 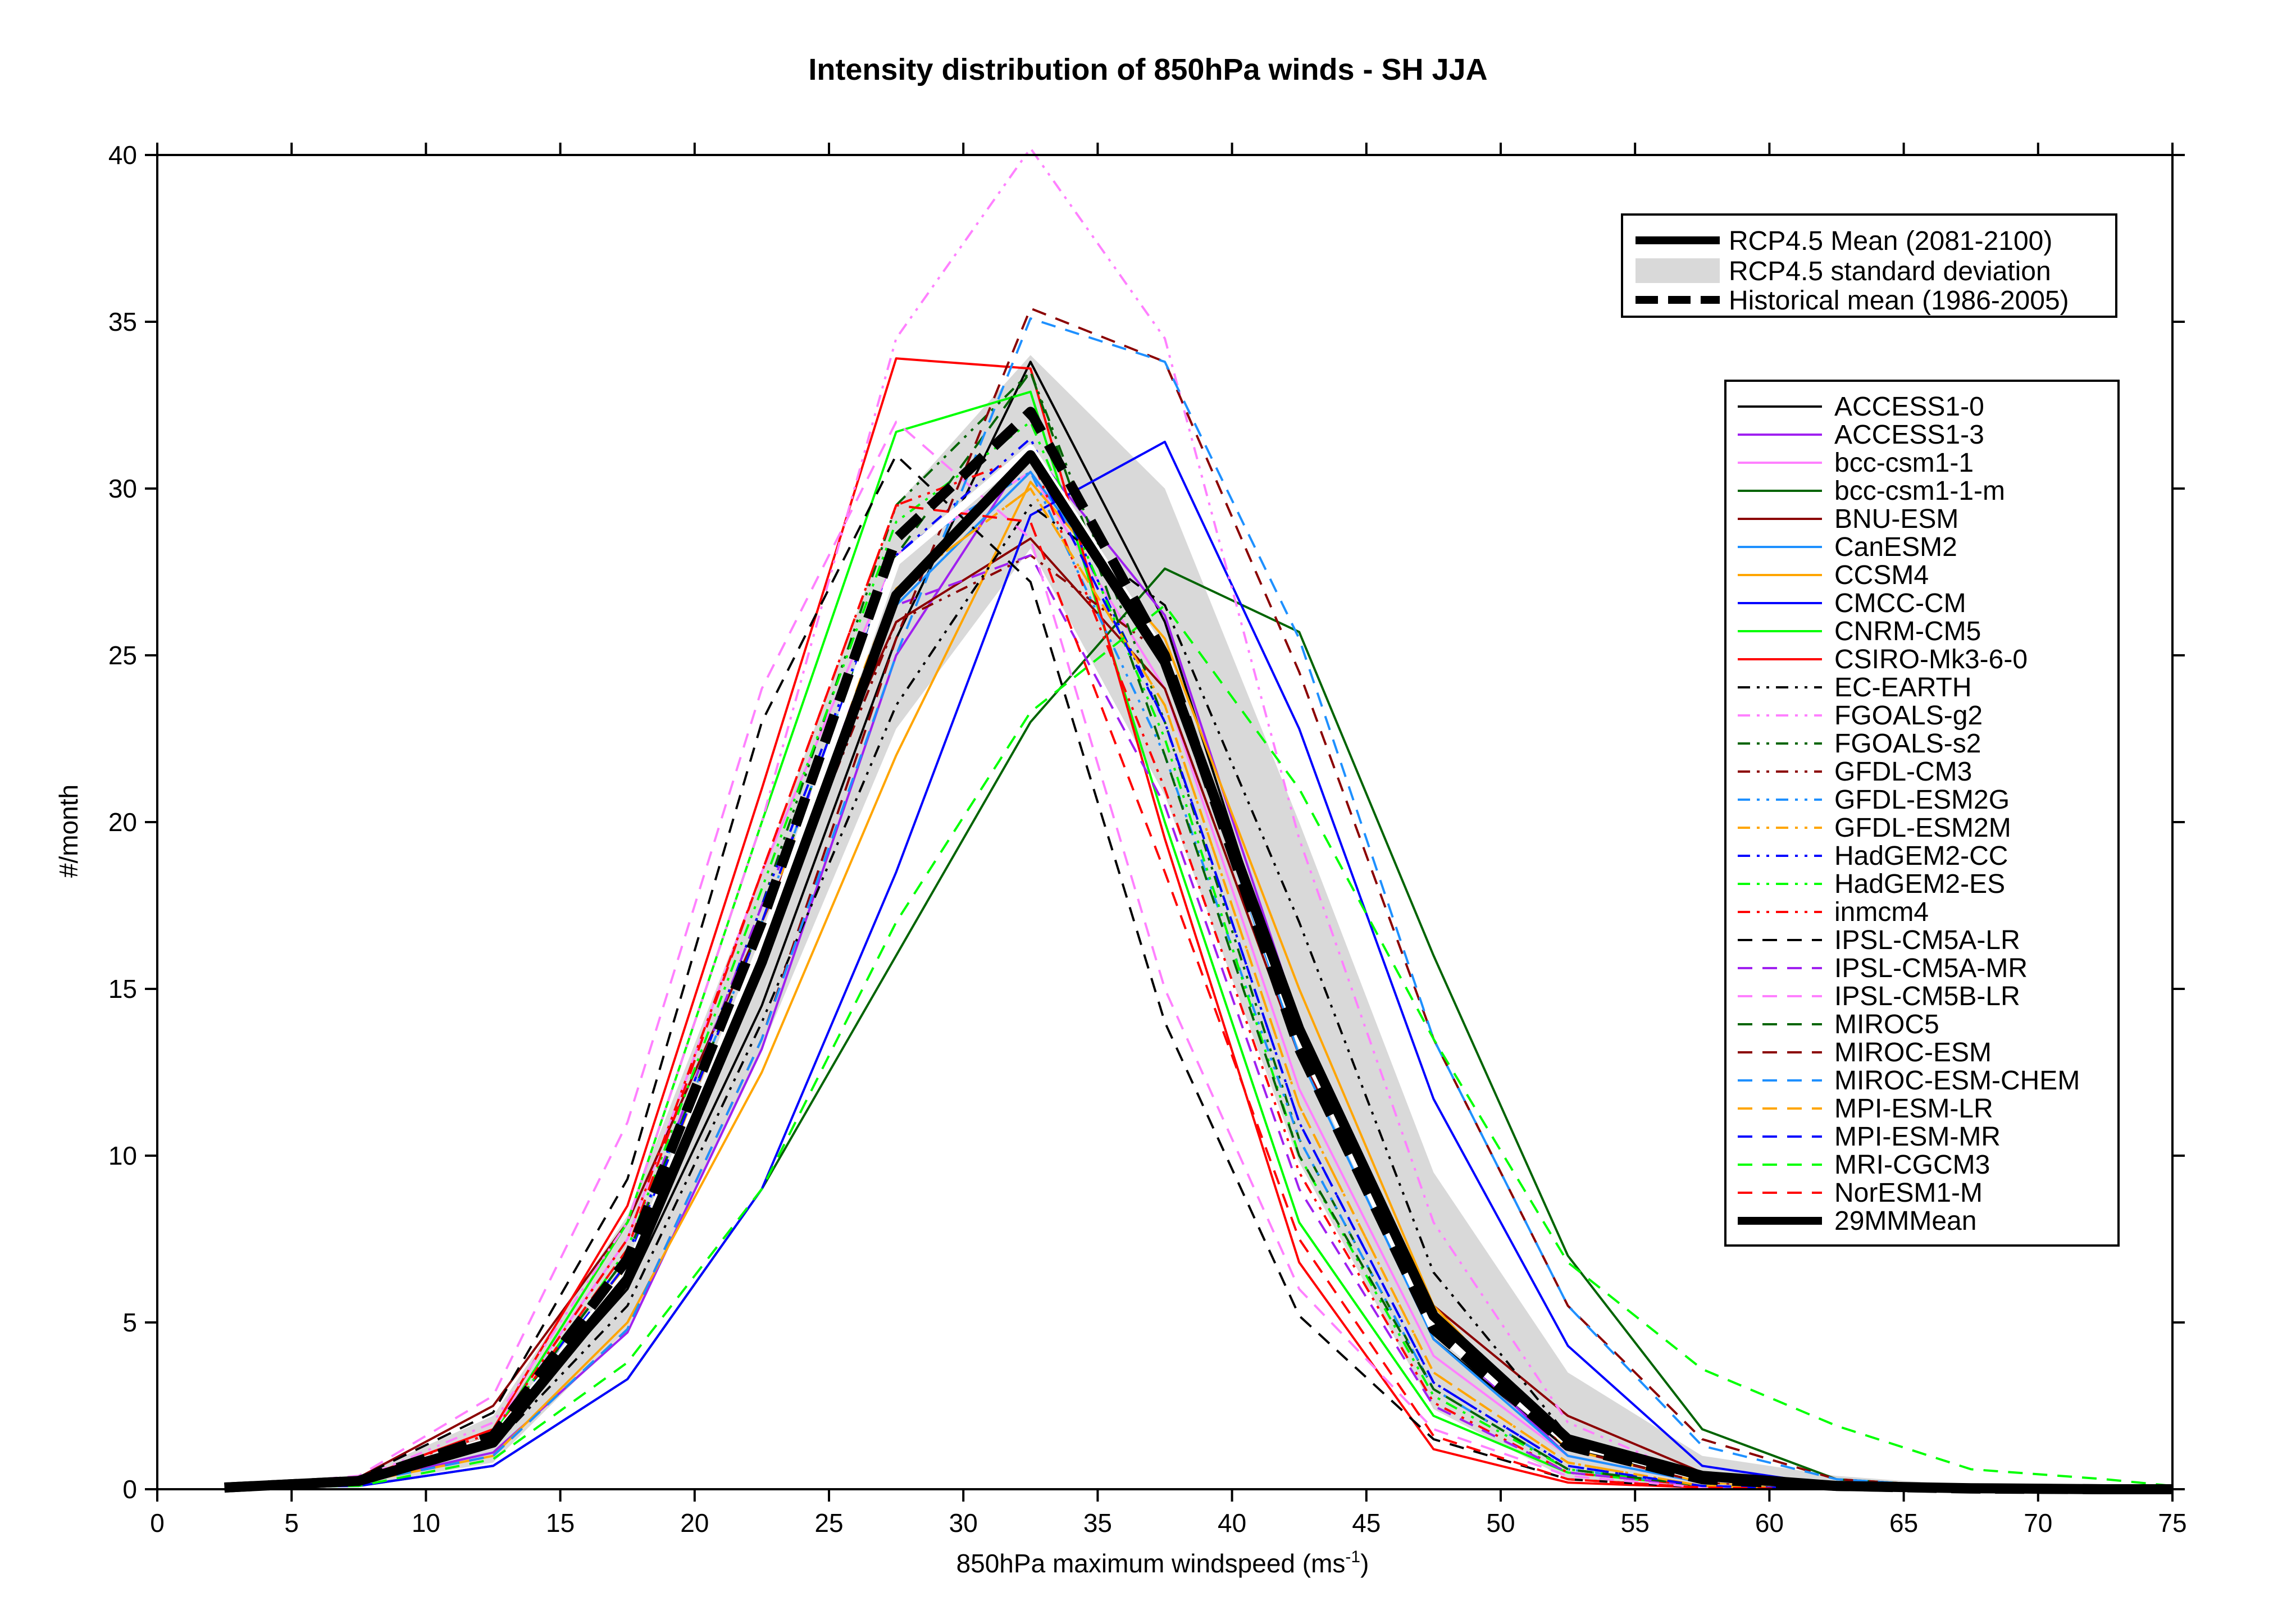 What do you see at coordinates (123, 823) in the screenshot?
I see `y-tick-label: 20` at bounding box center [123, 823].